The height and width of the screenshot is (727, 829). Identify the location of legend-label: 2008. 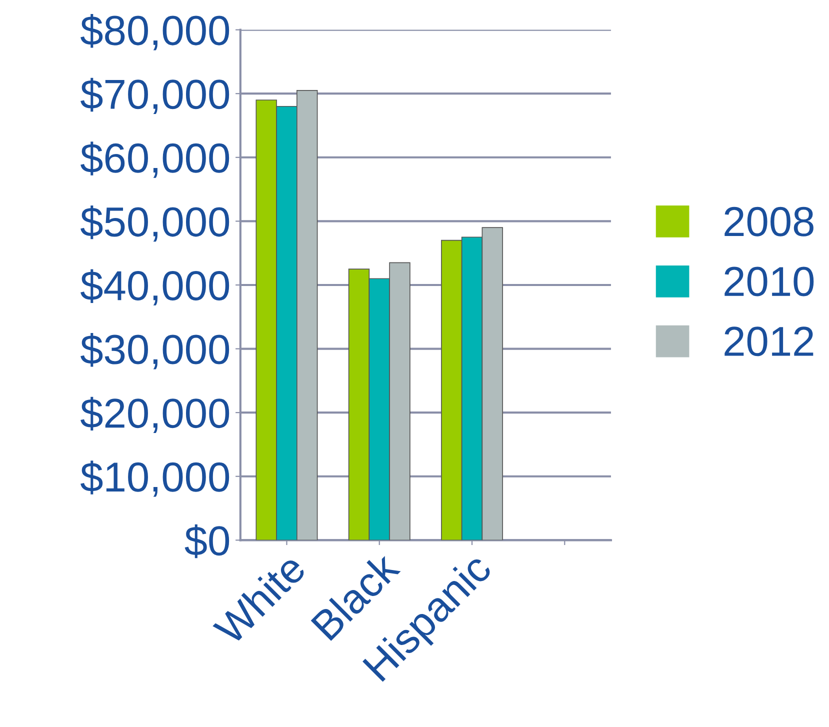
(769, 221).